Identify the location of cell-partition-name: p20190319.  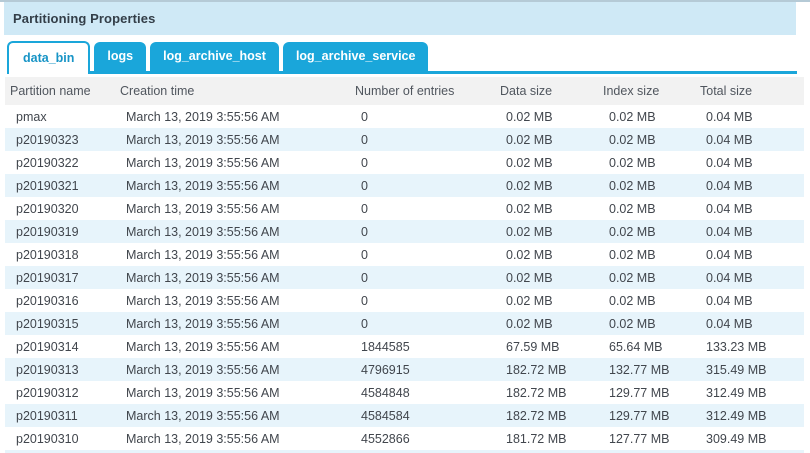
(47, 231).